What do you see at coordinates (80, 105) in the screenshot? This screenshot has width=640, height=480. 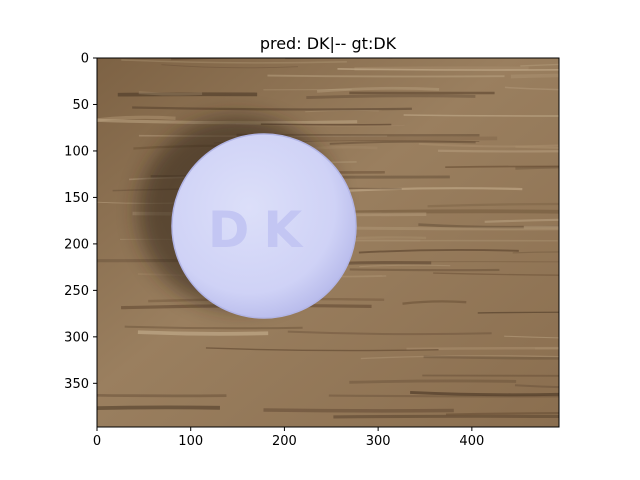 I see `y-tick-label: 50` at bounding box center [80, 105].